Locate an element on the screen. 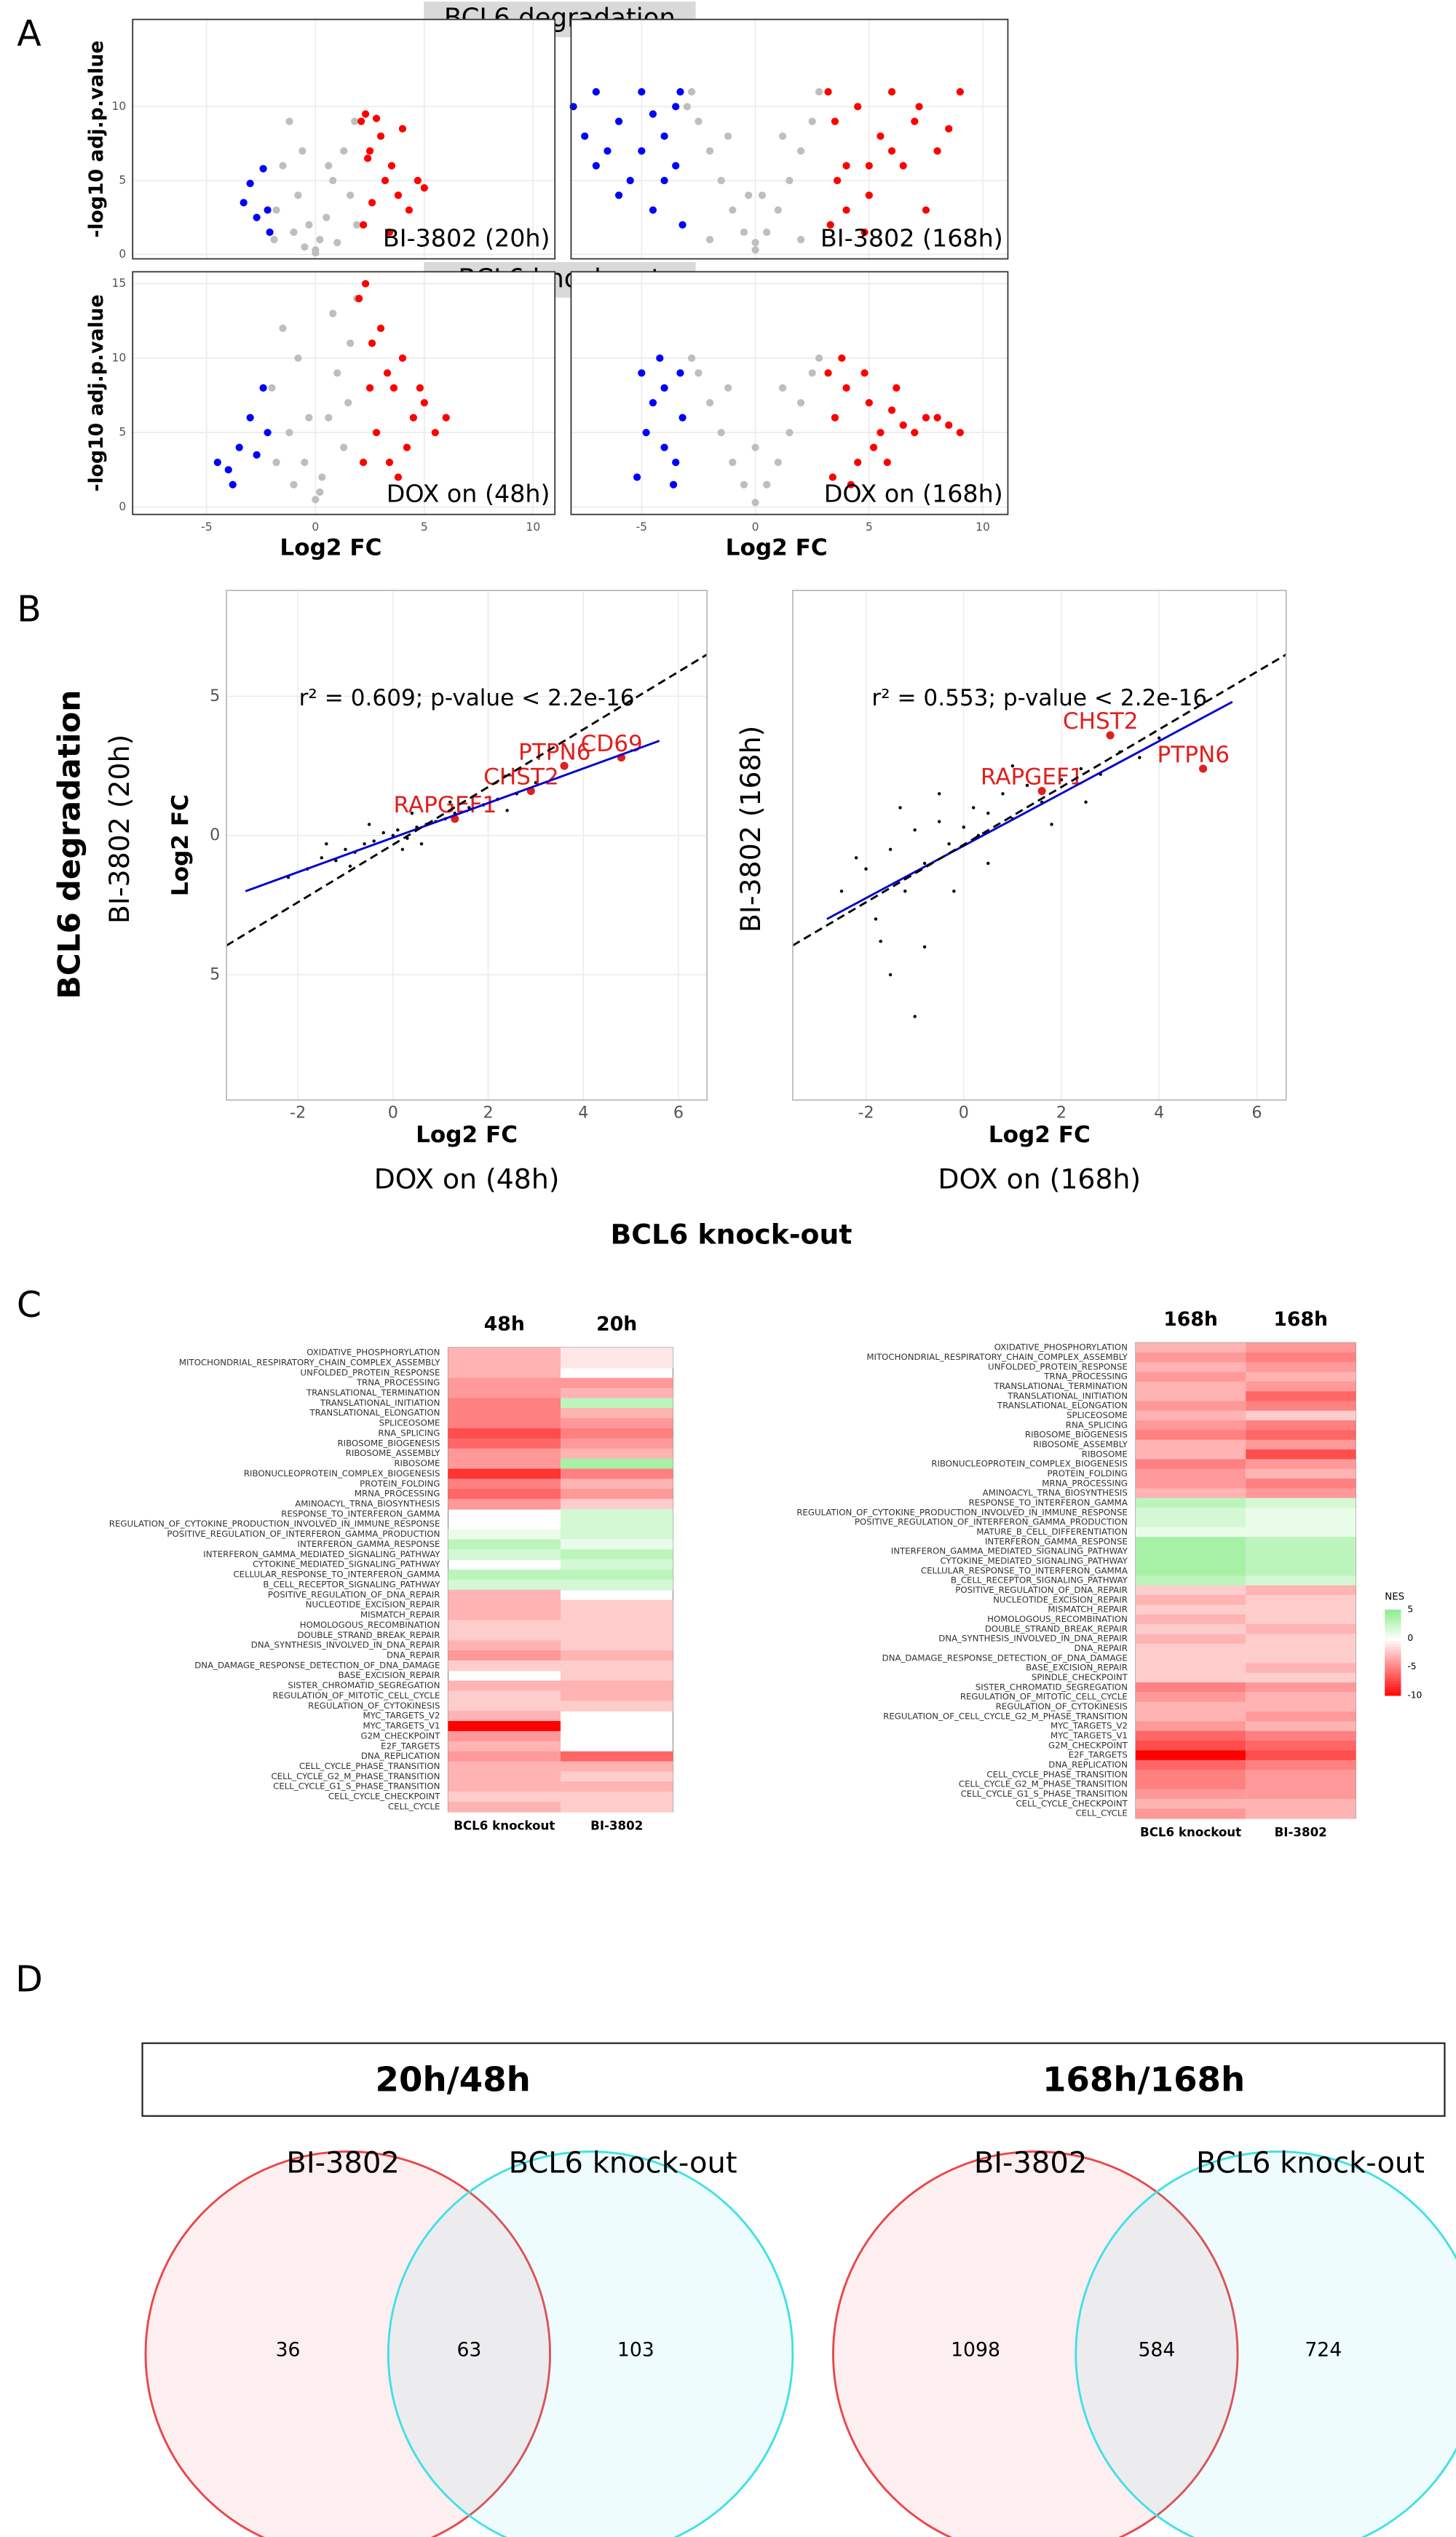  row-label: DOUBLE_STRAND_BREAK_REPAIR is located at coordinates (1056, 1628).